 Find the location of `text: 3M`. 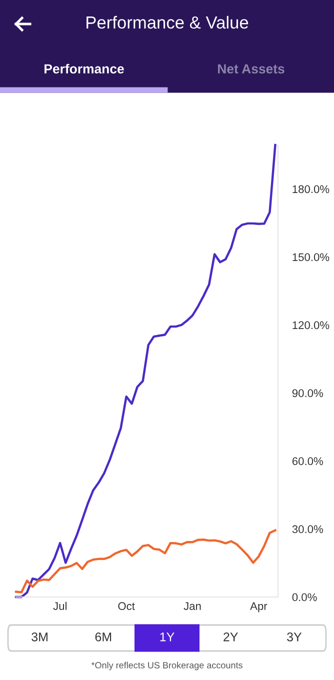

text: 3M is located at coordinates (40, 637).